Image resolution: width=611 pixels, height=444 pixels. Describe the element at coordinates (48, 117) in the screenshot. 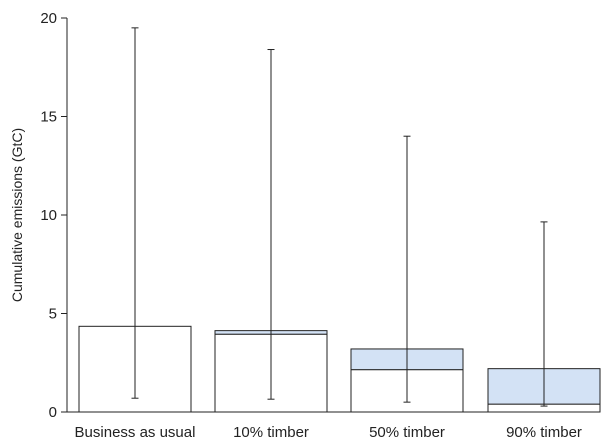

I see `y-tick-label: 15` at that location.